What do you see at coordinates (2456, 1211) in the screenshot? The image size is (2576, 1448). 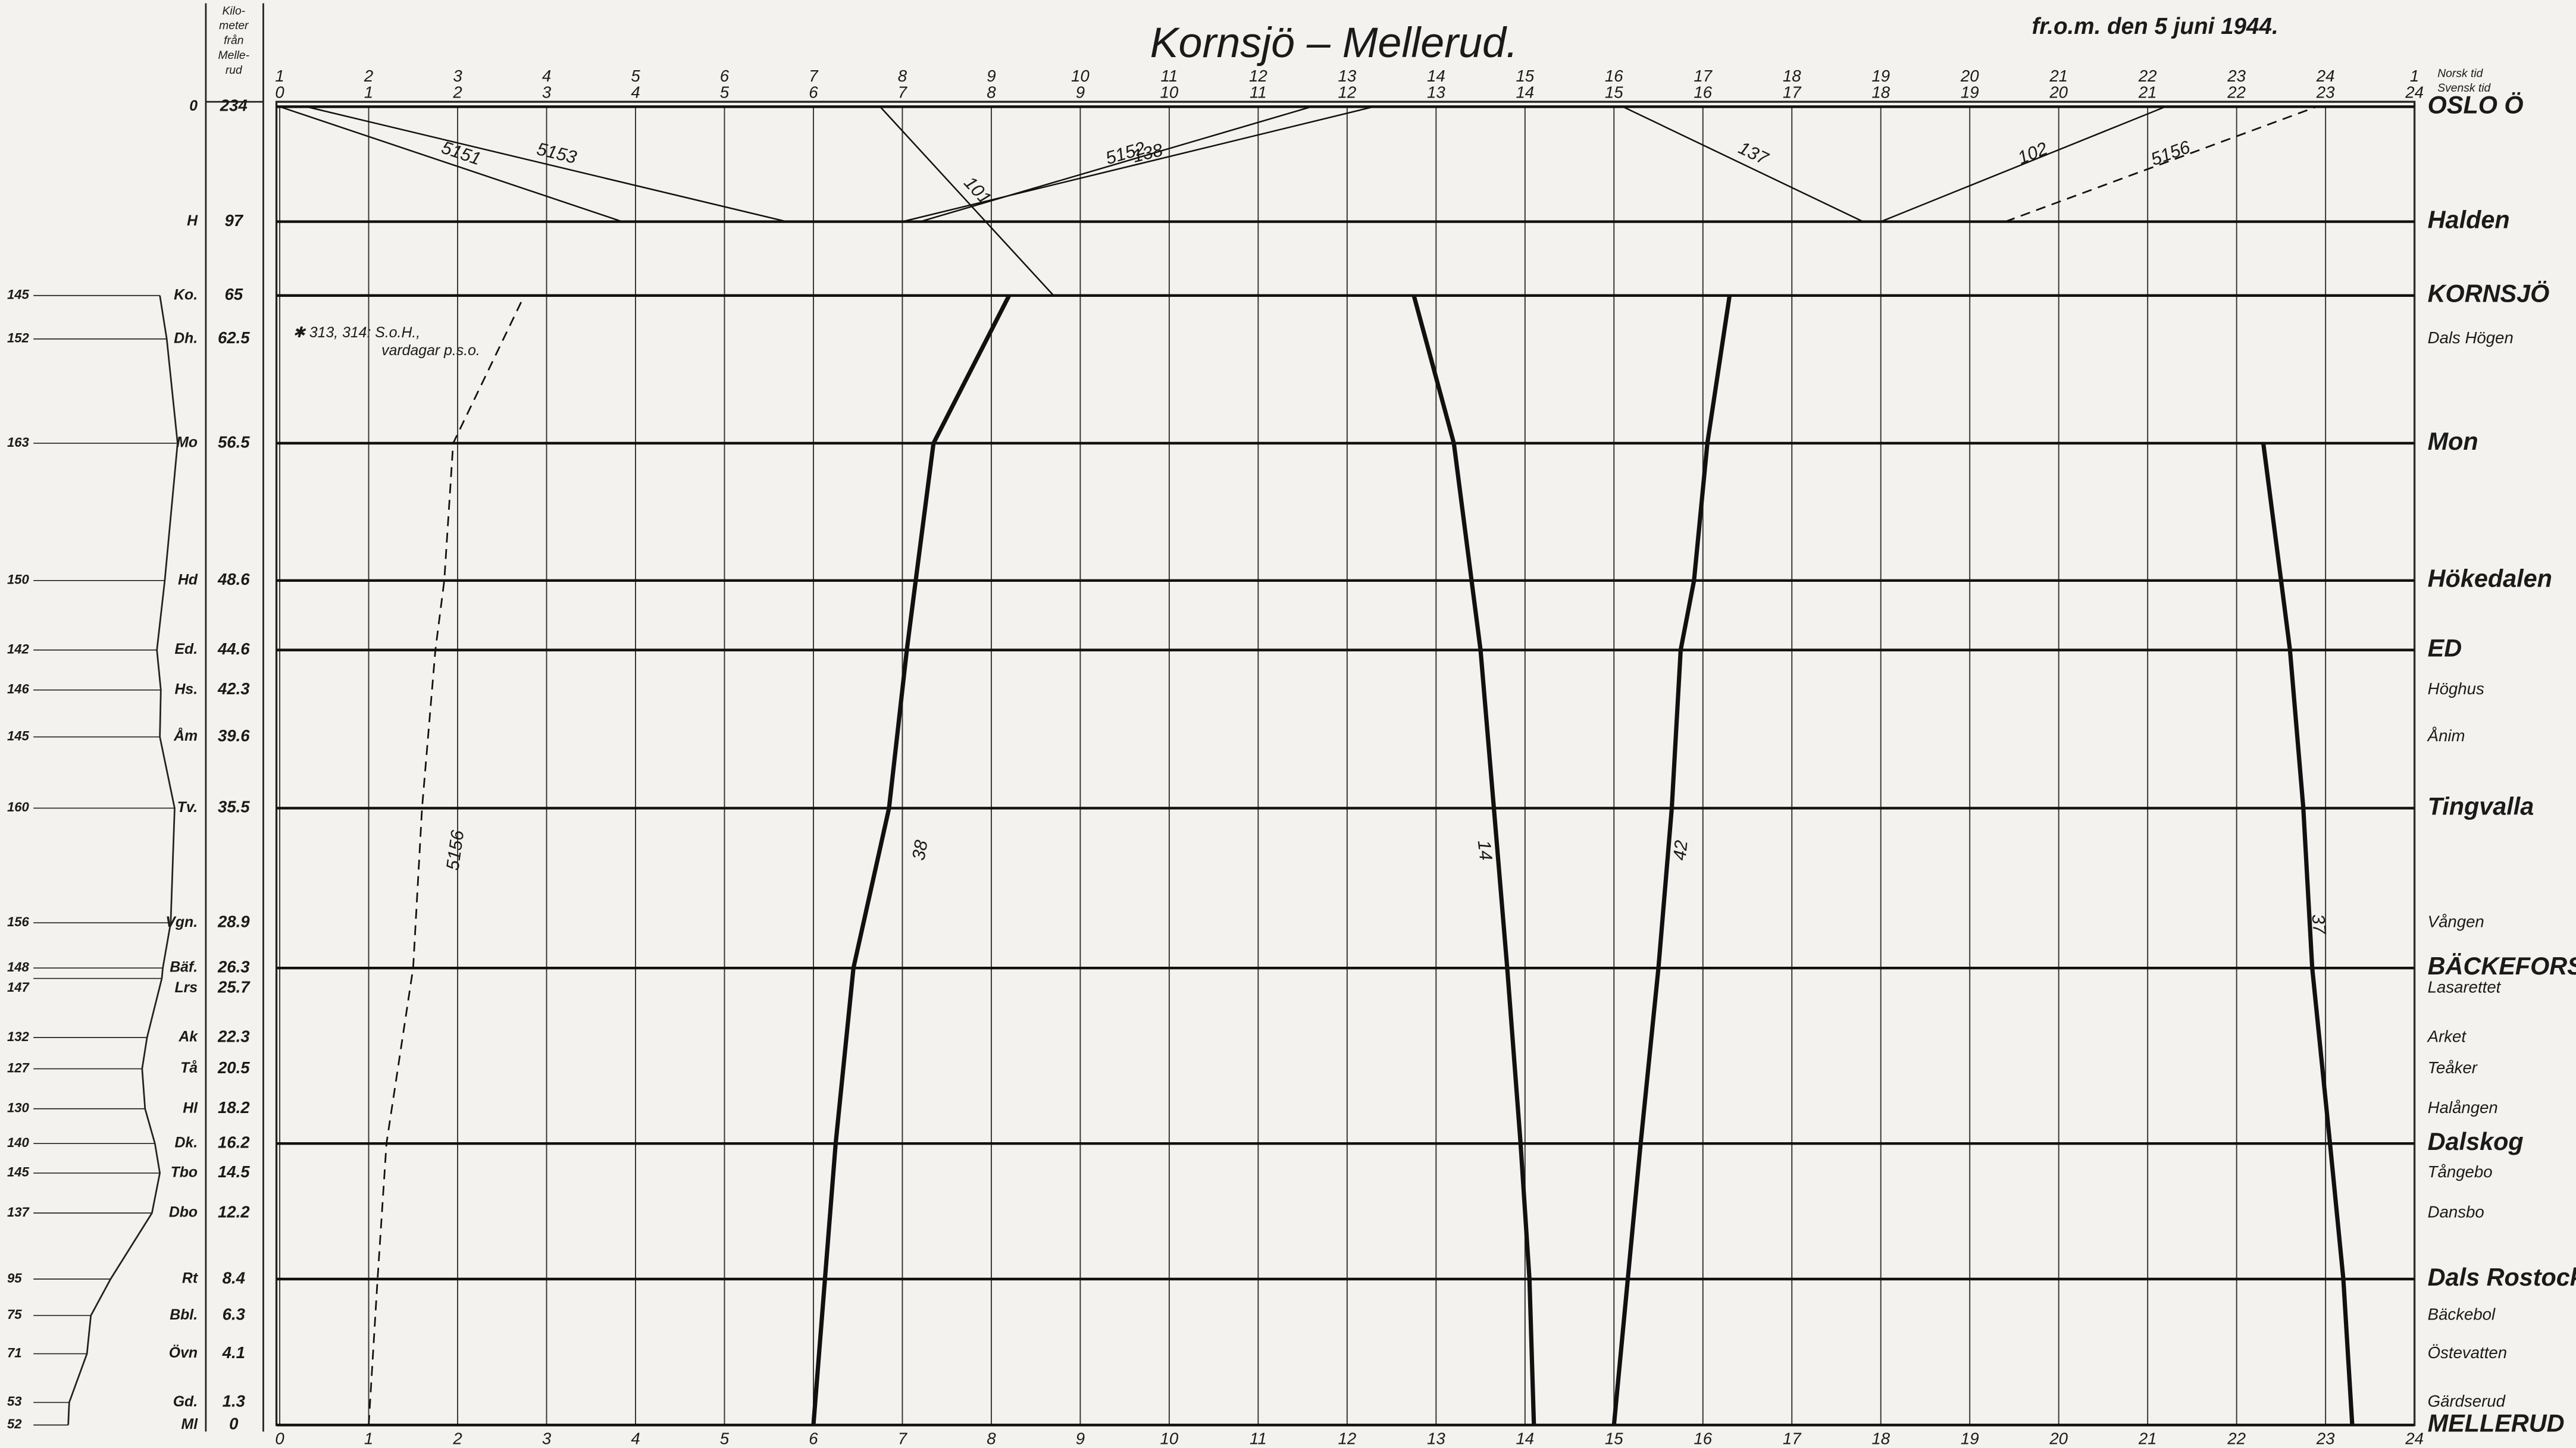 I see `station-name: Dansbo` at bounding box center [2456, 1211].